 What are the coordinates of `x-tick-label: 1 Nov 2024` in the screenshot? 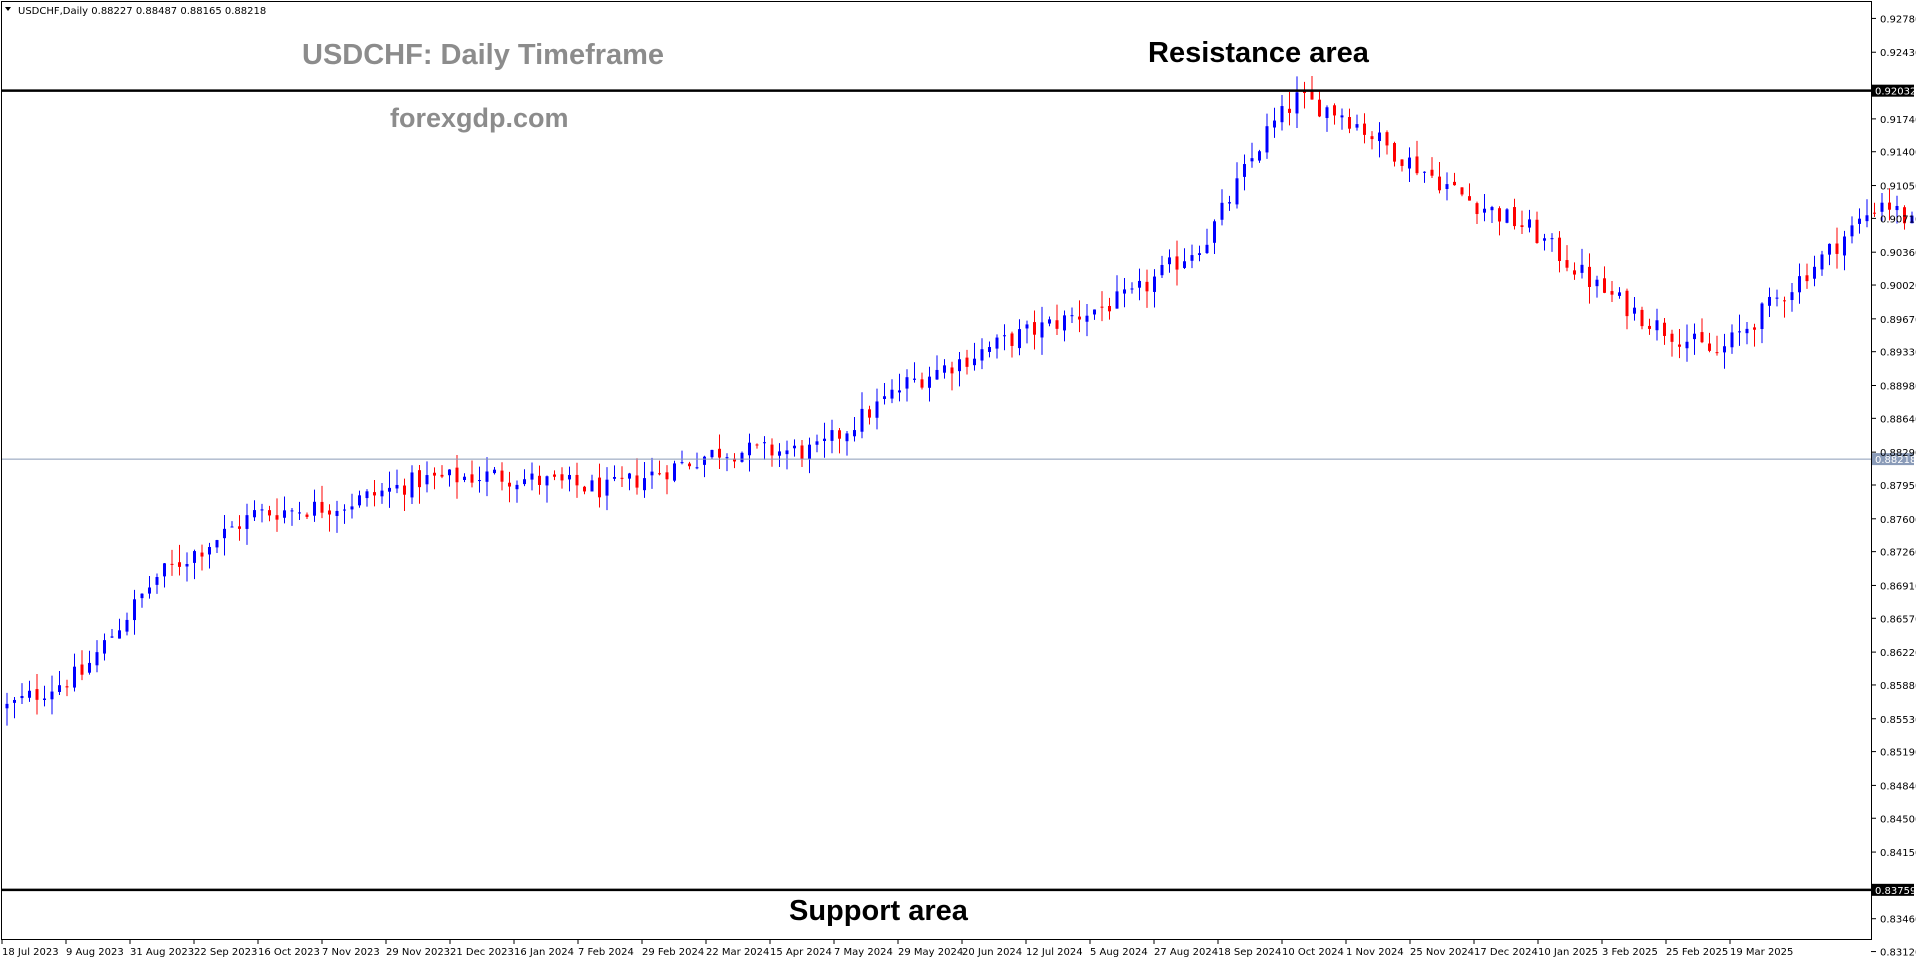 It's located at (1375, 952).